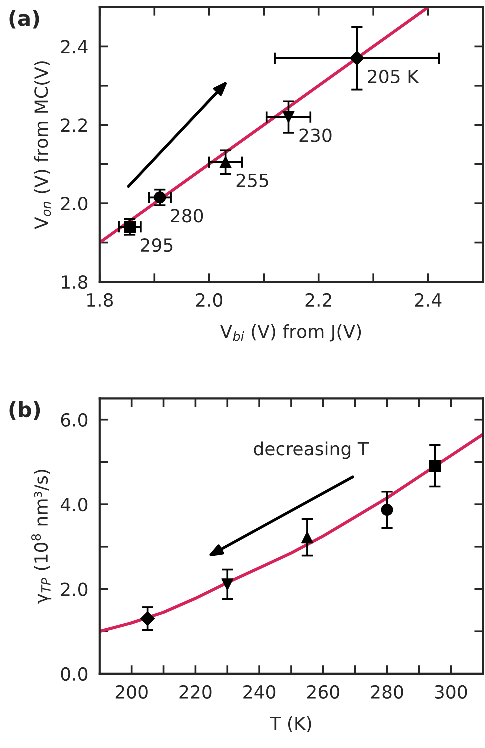  What do you see at coordinates (43, 146) in the screenshot?
I see `y-axis-title: V$_{on}$ (V) from MC(V)` at bounding box center [43, 146].